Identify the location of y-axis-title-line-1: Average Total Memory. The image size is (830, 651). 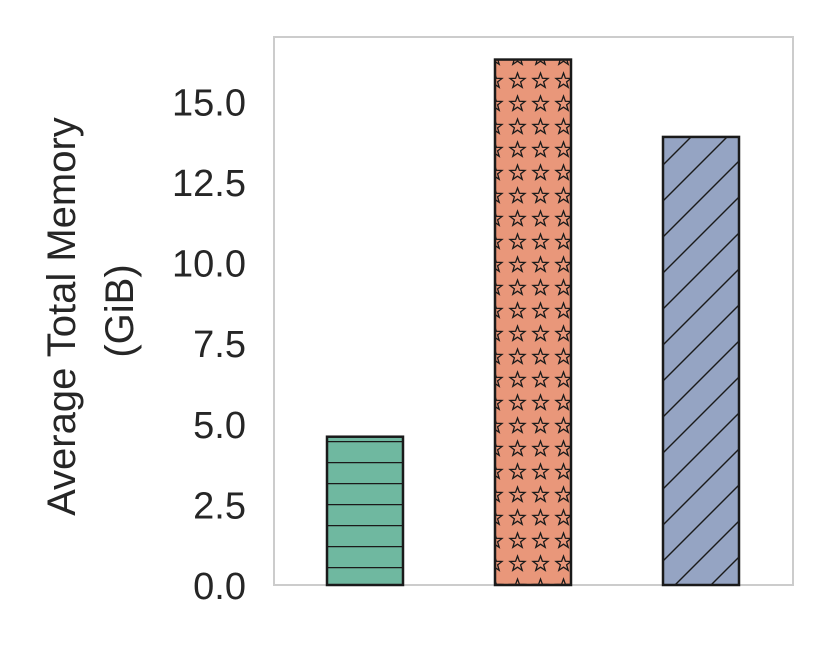
(62, 316).